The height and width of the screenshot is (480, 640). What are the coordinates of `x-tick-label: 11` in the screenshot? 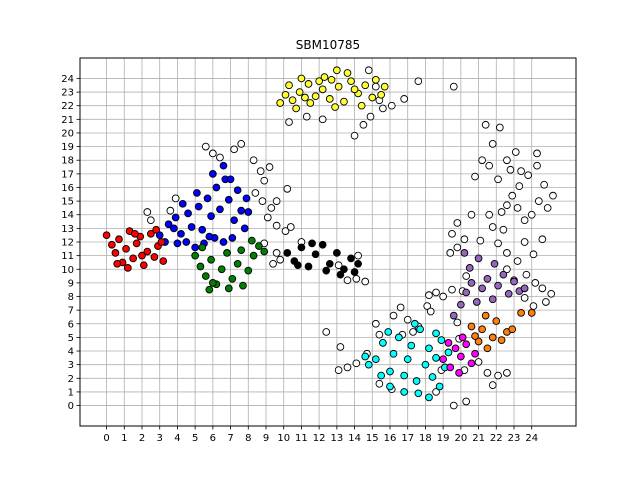 It's located at (301, 438).